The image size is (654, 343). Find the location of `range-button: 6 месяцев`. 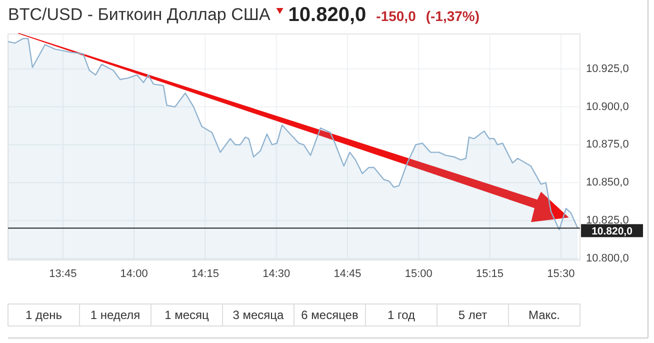

range-button: 6 месяцев is located at coordinates (330, 315).